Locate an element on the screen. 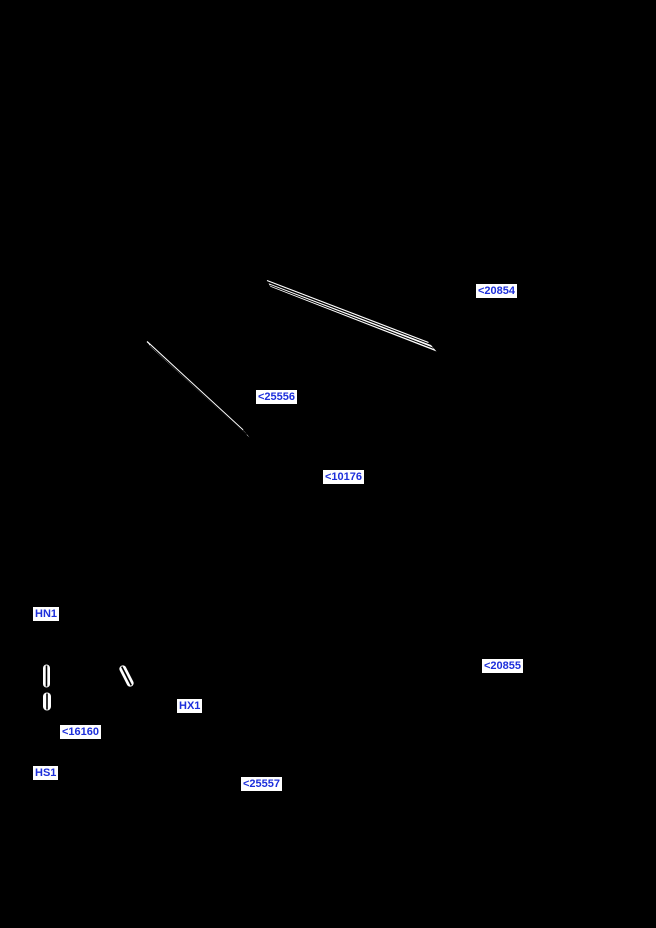 Image resolution: width=656 pixels, height=928 pixels. callout-16160: <16160 is located at coordinates (81, 732).